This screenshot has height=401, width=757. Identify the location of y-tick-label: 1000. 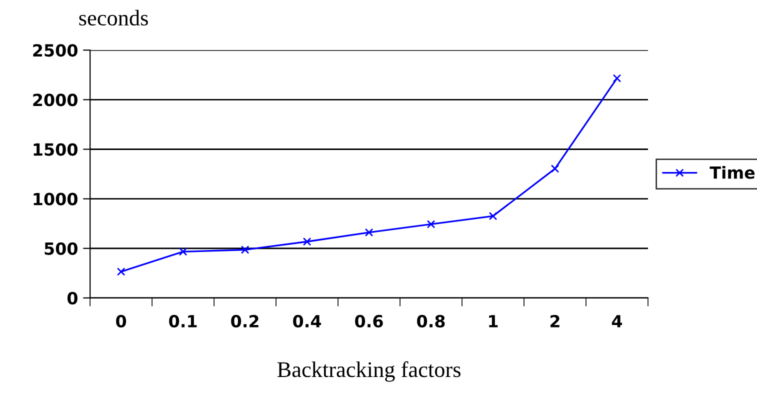
(56, 199).